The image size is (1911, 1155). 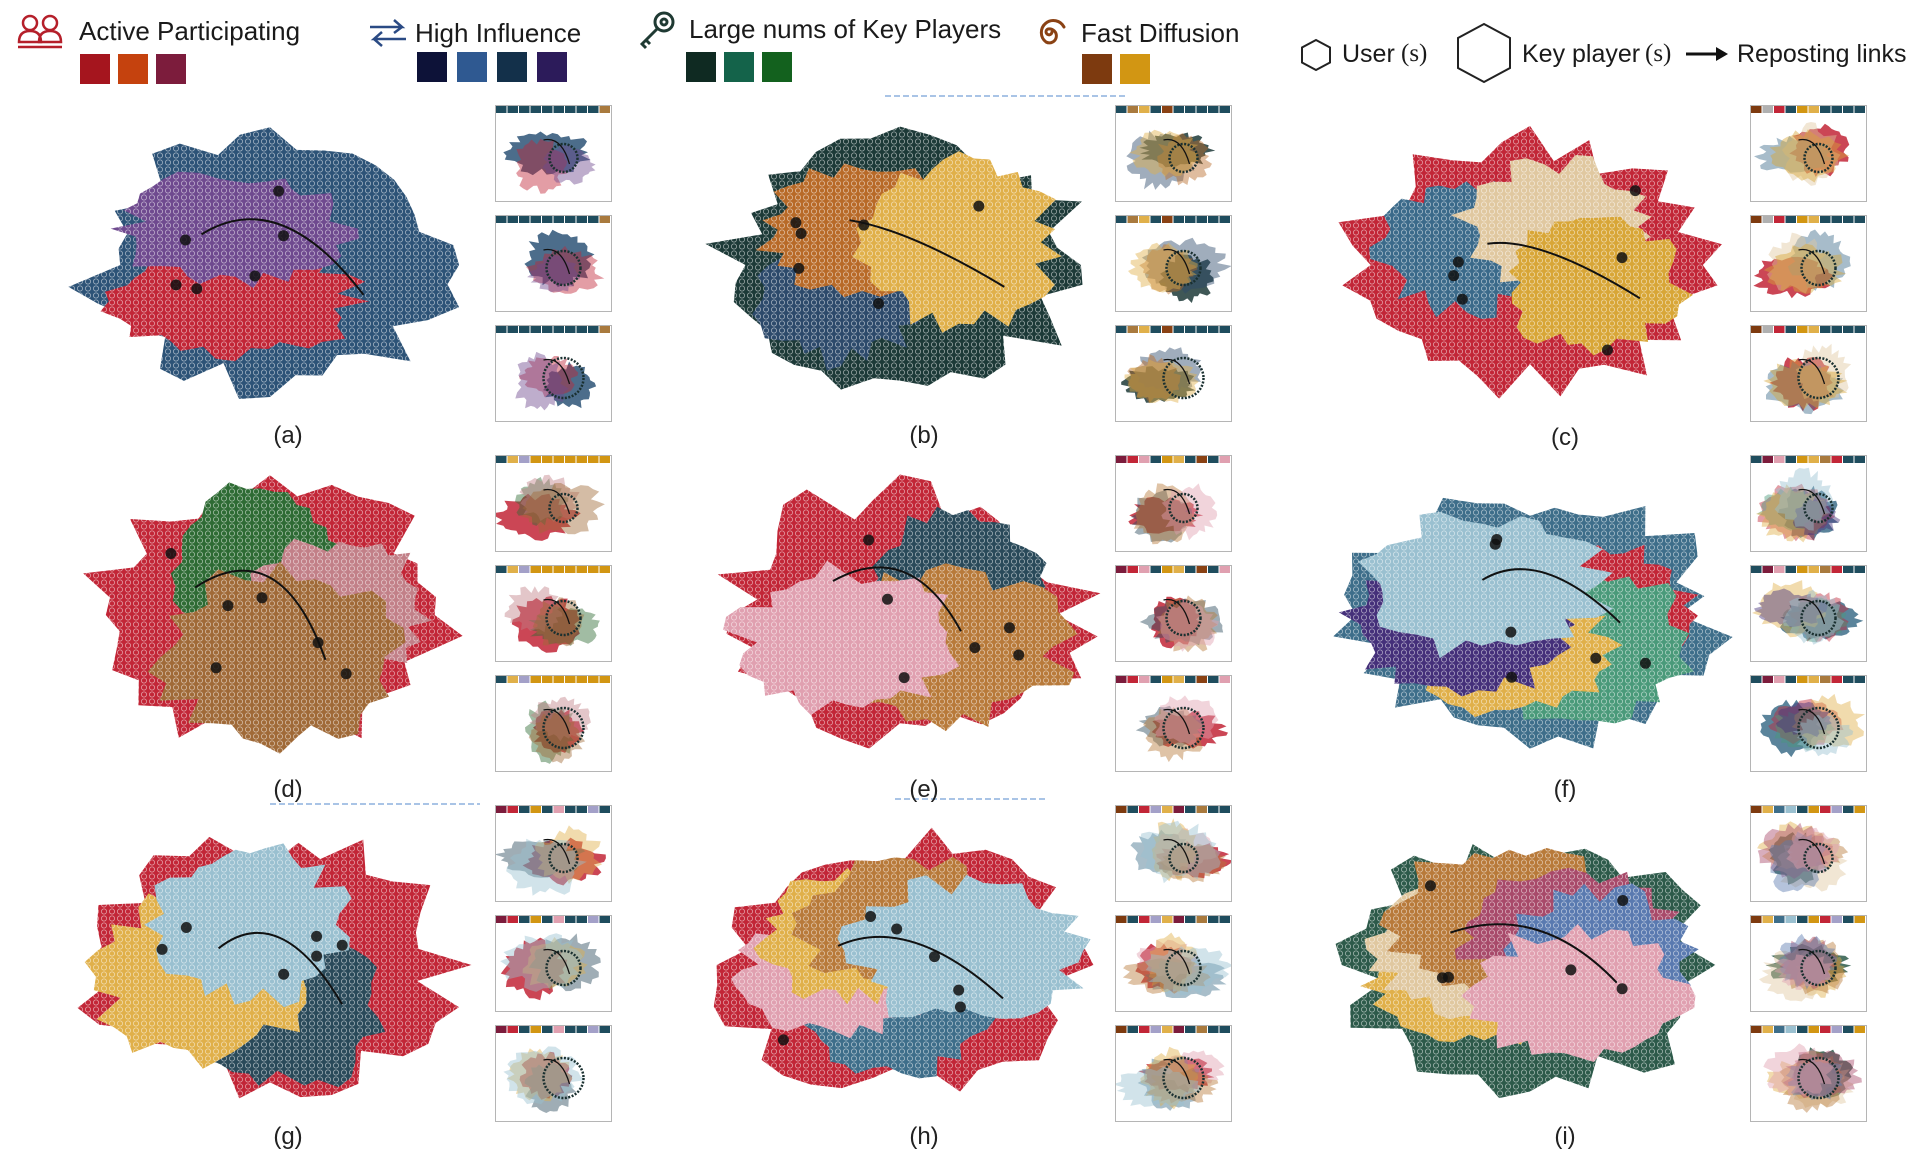 What do you see at coordinates (1565, 1136) in the screenshot?
I see `caption-i: (i)` at bounding box center [1565, 1136].